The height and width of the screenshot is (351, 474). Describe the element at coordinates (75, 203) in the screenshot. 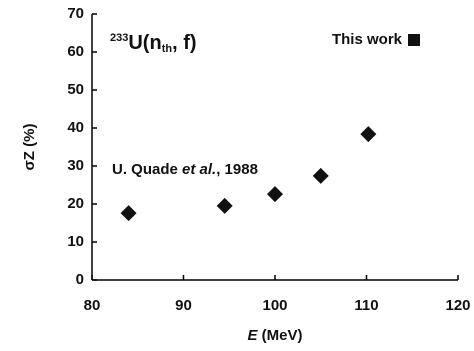

I see `y-tick-label: 20` at that location.